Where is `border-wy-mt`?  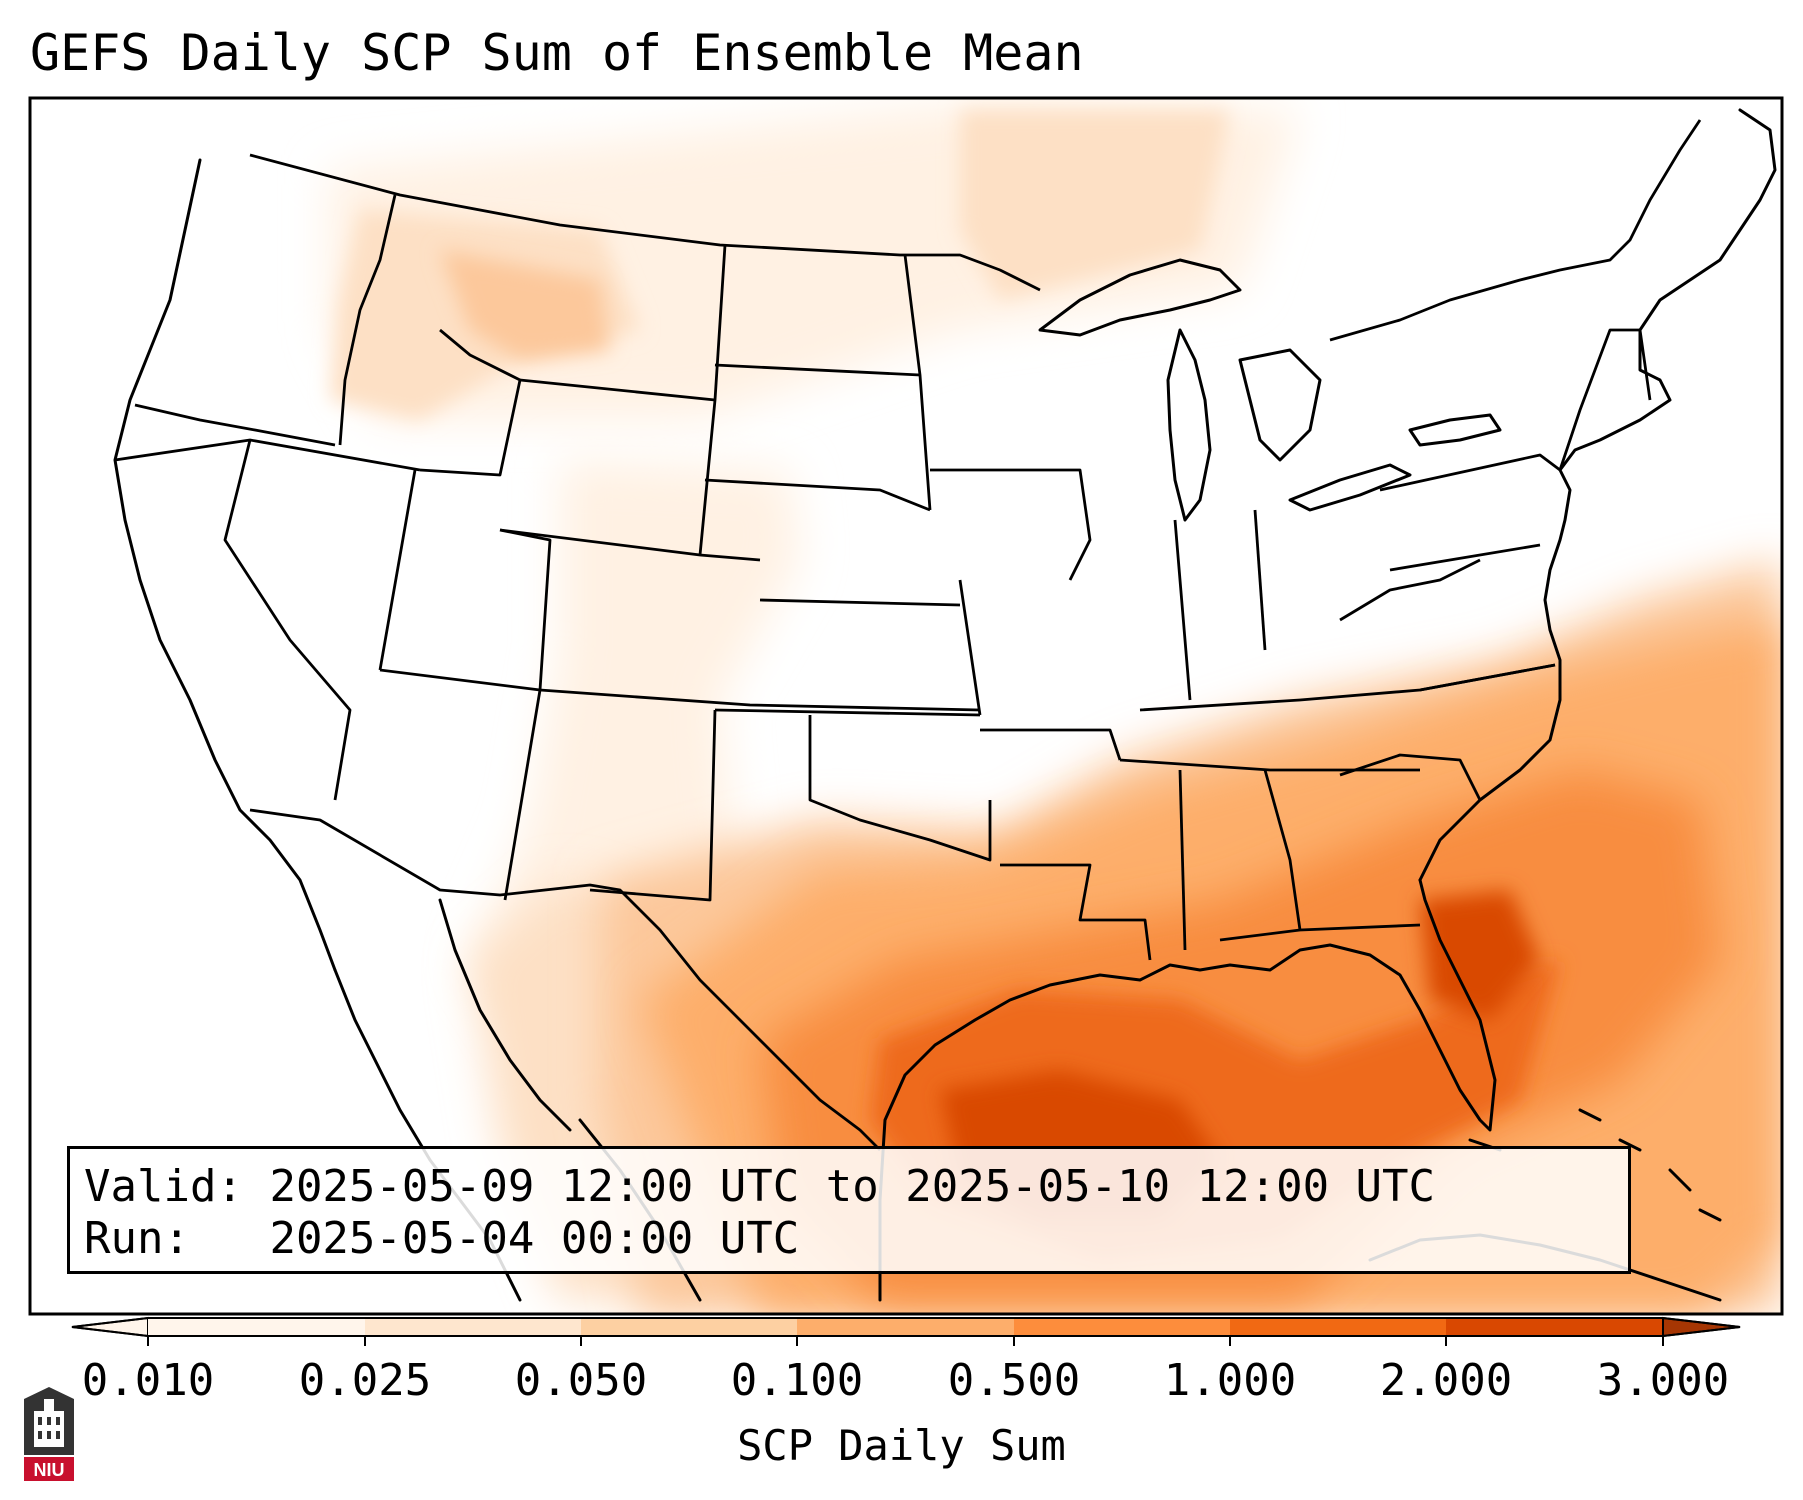 border-wy-mt is located at coordinates (617, 390).